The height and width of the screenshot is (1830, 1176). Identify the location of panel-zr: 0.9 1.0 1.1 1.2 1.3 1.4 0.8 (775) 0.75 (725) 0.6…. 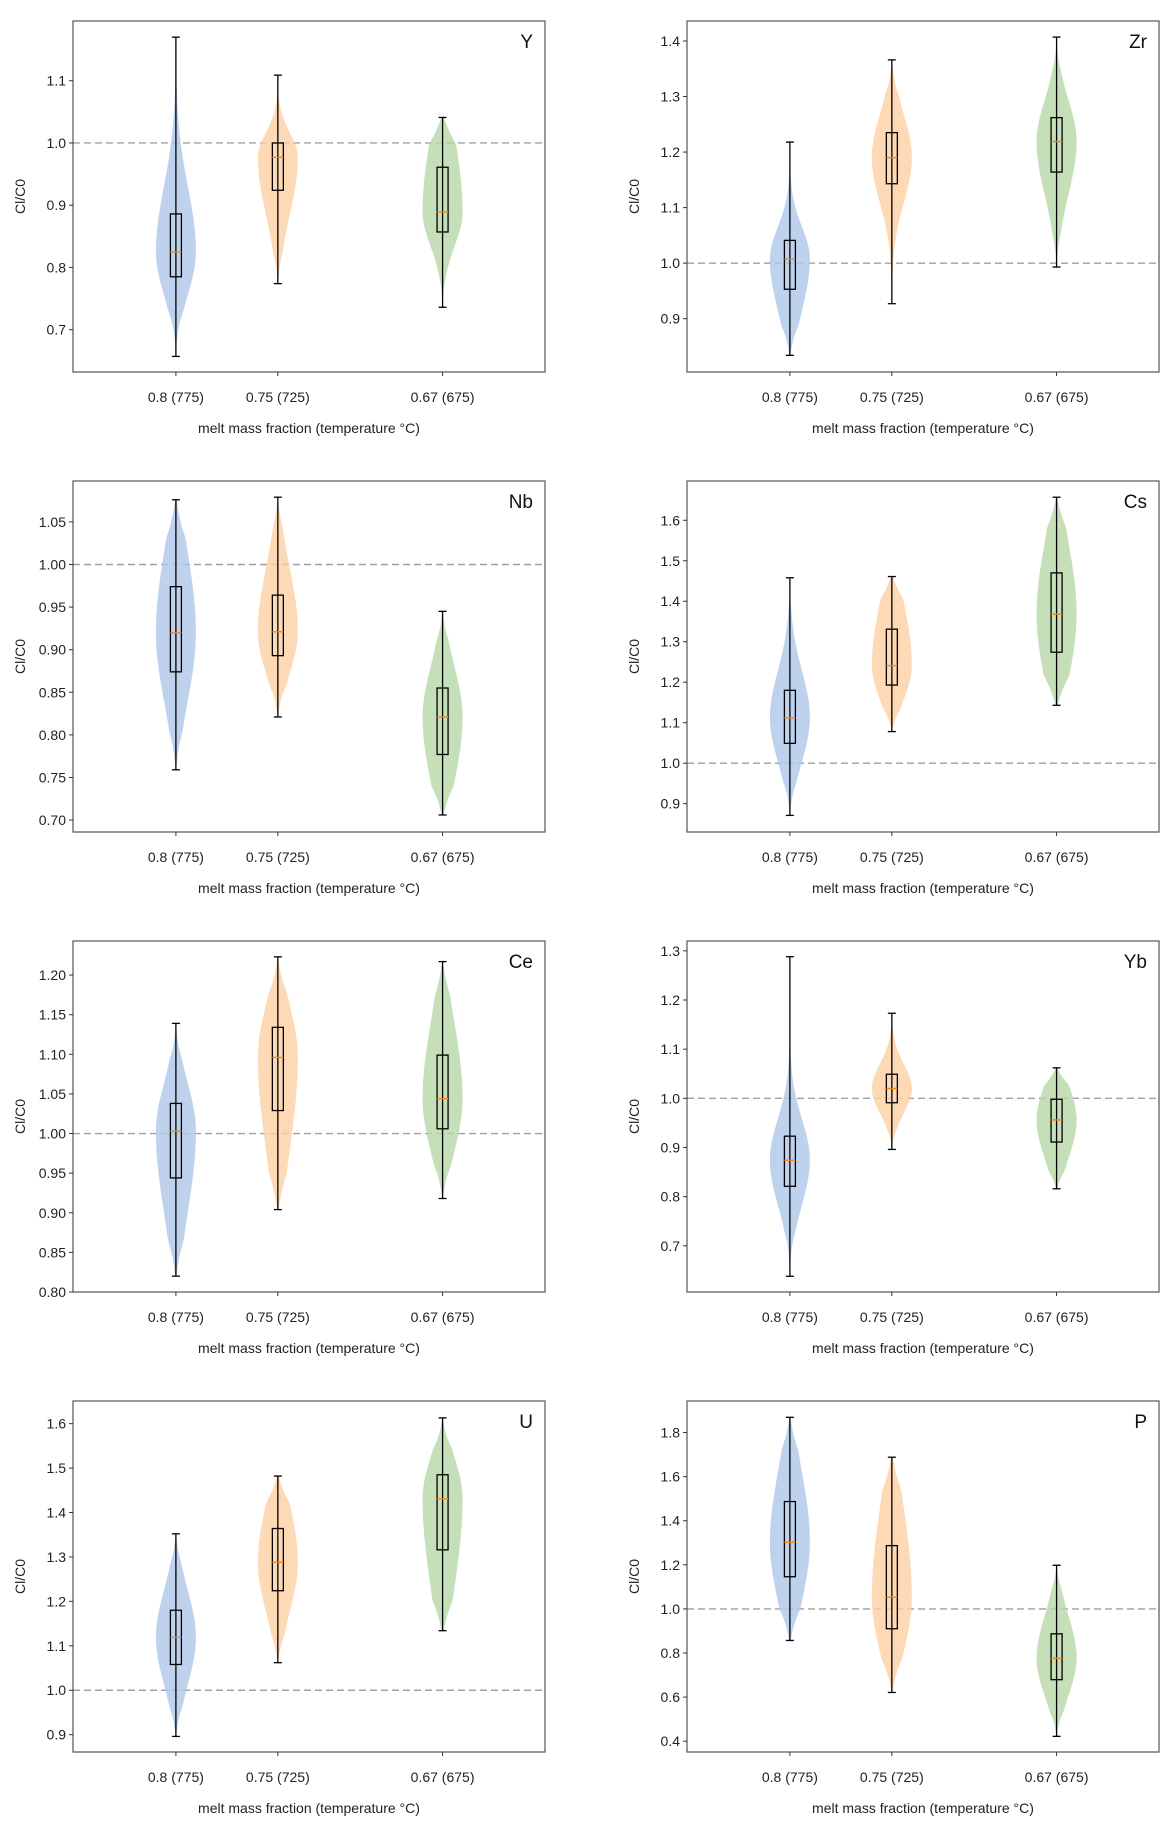
(893, 228).